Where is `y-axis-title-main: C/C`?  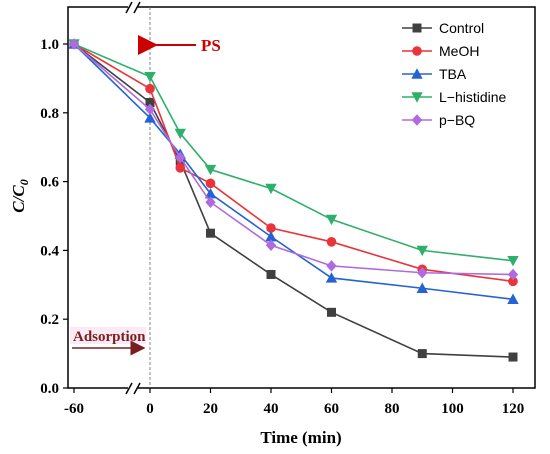
y-axis-title-main: C/C is located at coordinates (18, 199).